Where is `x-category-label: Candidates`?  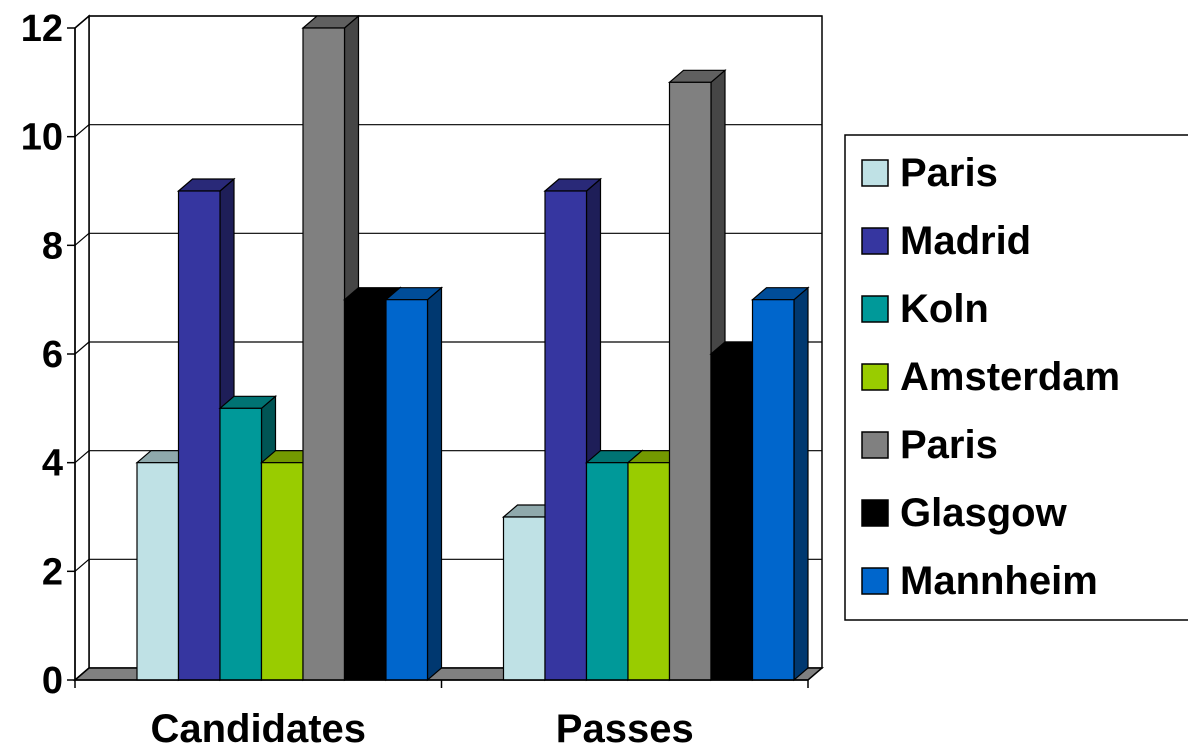
x-category-label: Candidates is located at coordinates (258, 729).